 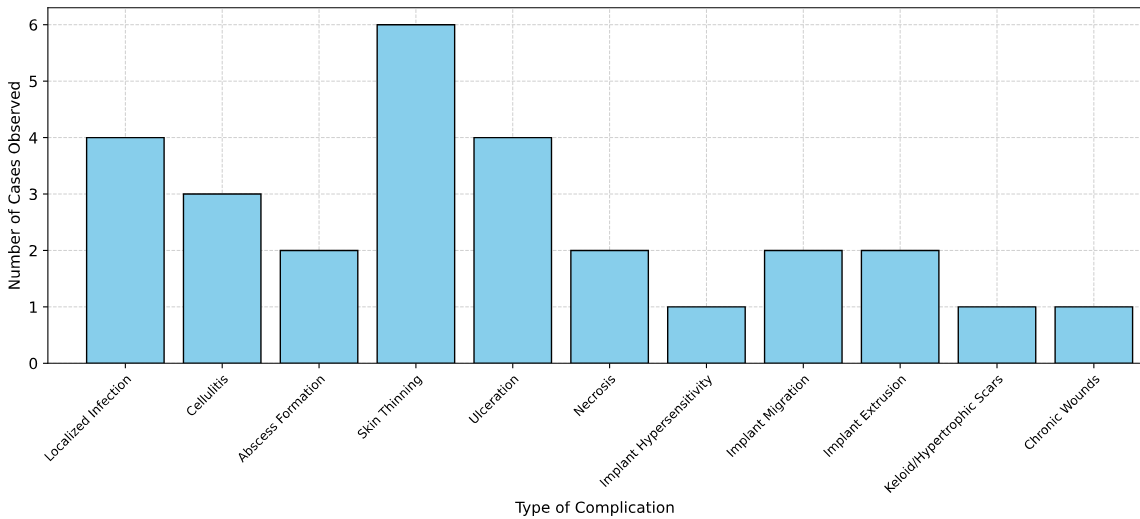 I want to click on y-tick-label: 3, so click(x=33, y=194).